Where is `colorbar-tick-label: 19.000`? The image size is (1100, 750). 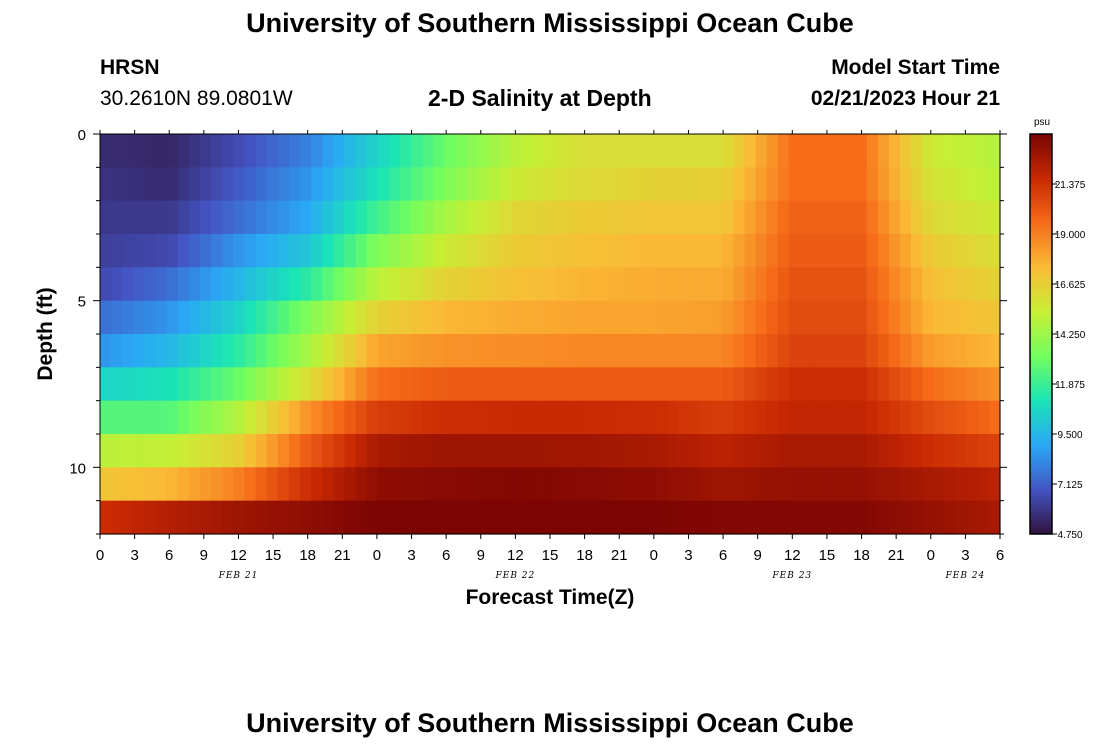
colorbar-tick-label: 19.000 is located at coordinates (1070, 235).